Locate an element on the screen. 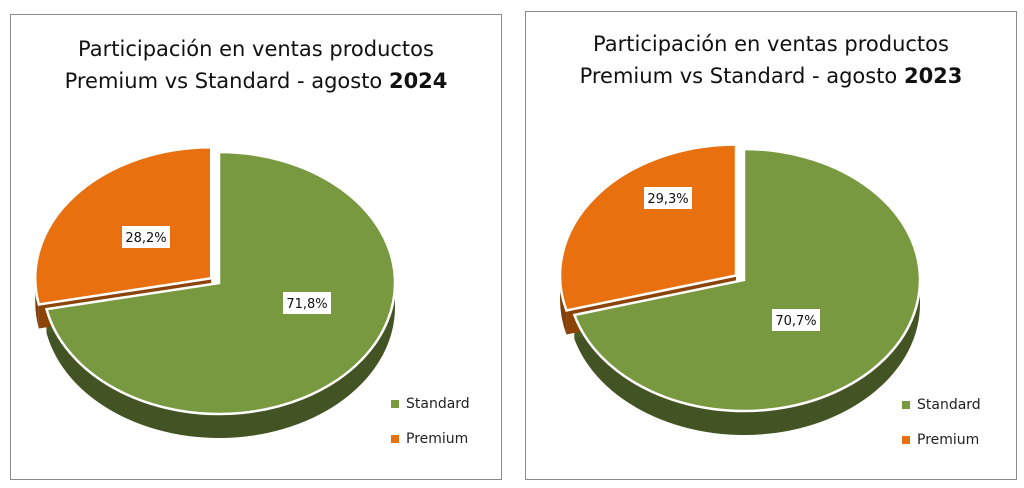  chart-title-year: 2023 is located at coordinates (933, 76).